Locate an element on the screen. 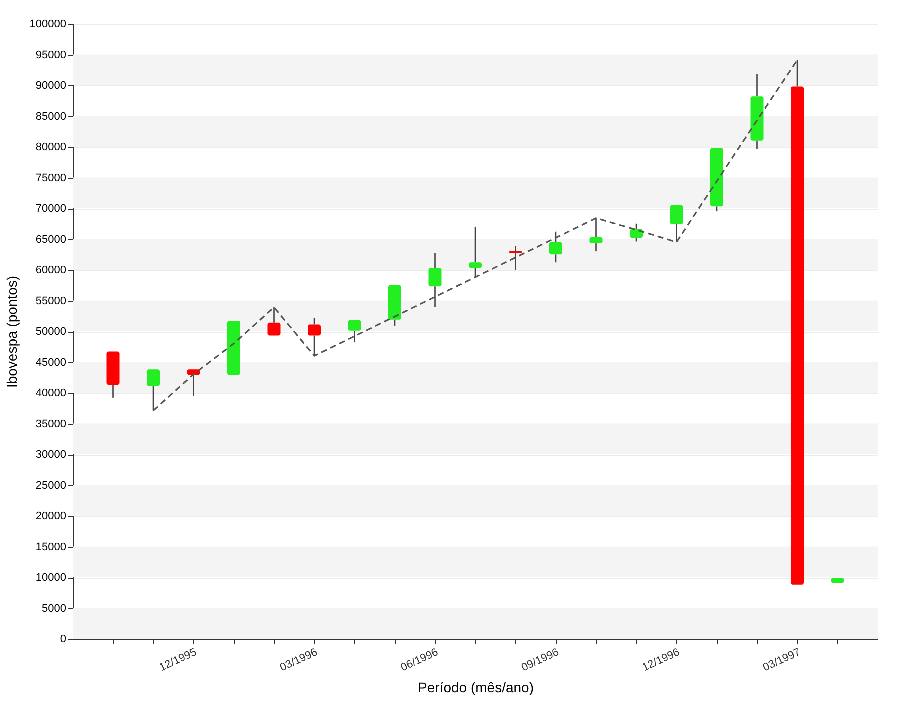  x-axis-title: Período (mês/ano) is located at coordinates (476, 687).